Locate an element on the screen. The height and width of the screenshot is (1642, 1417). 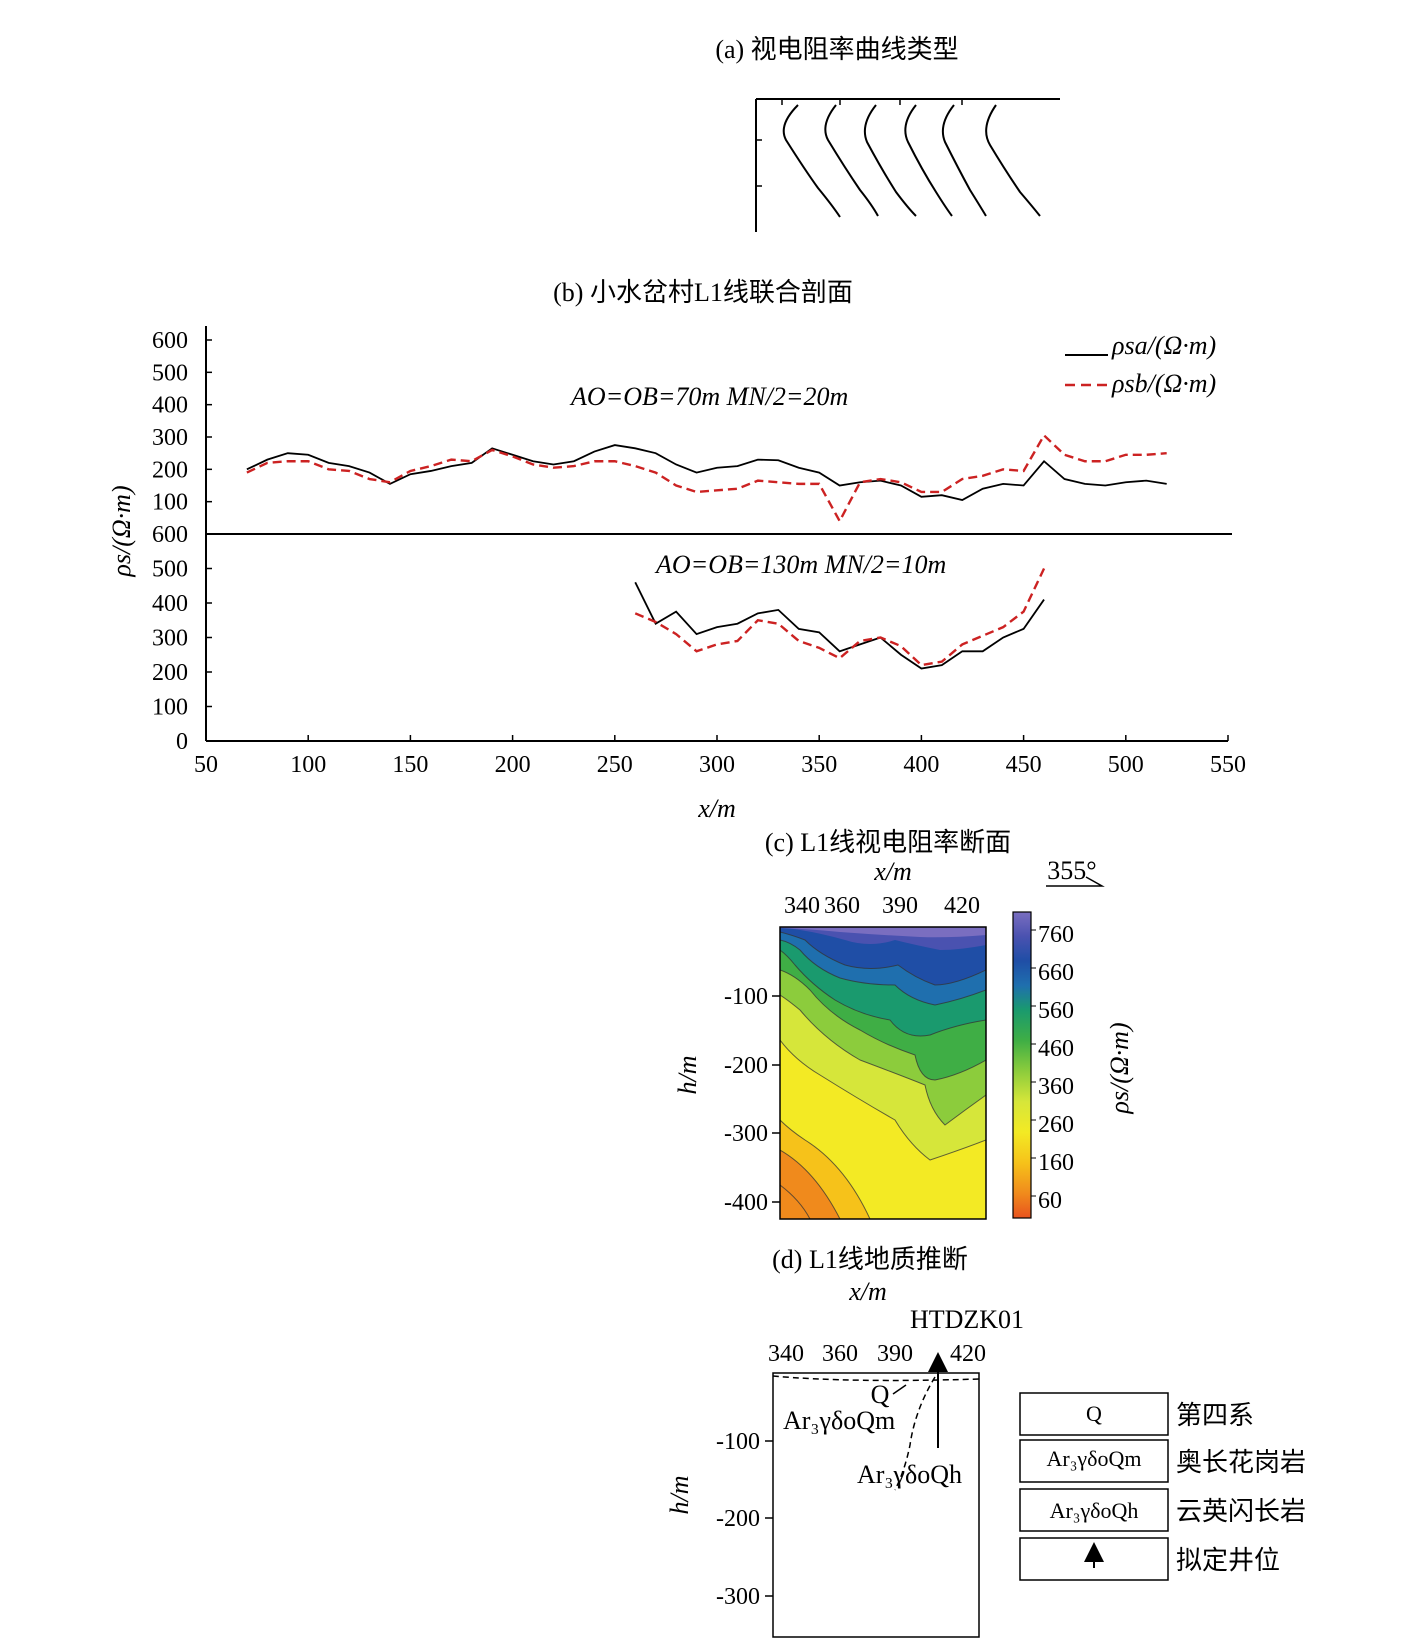
colorbar: 760 660 560 460 360 260 160 60 ρs/(Ω·m) is located at coordinates (1073, 1065).